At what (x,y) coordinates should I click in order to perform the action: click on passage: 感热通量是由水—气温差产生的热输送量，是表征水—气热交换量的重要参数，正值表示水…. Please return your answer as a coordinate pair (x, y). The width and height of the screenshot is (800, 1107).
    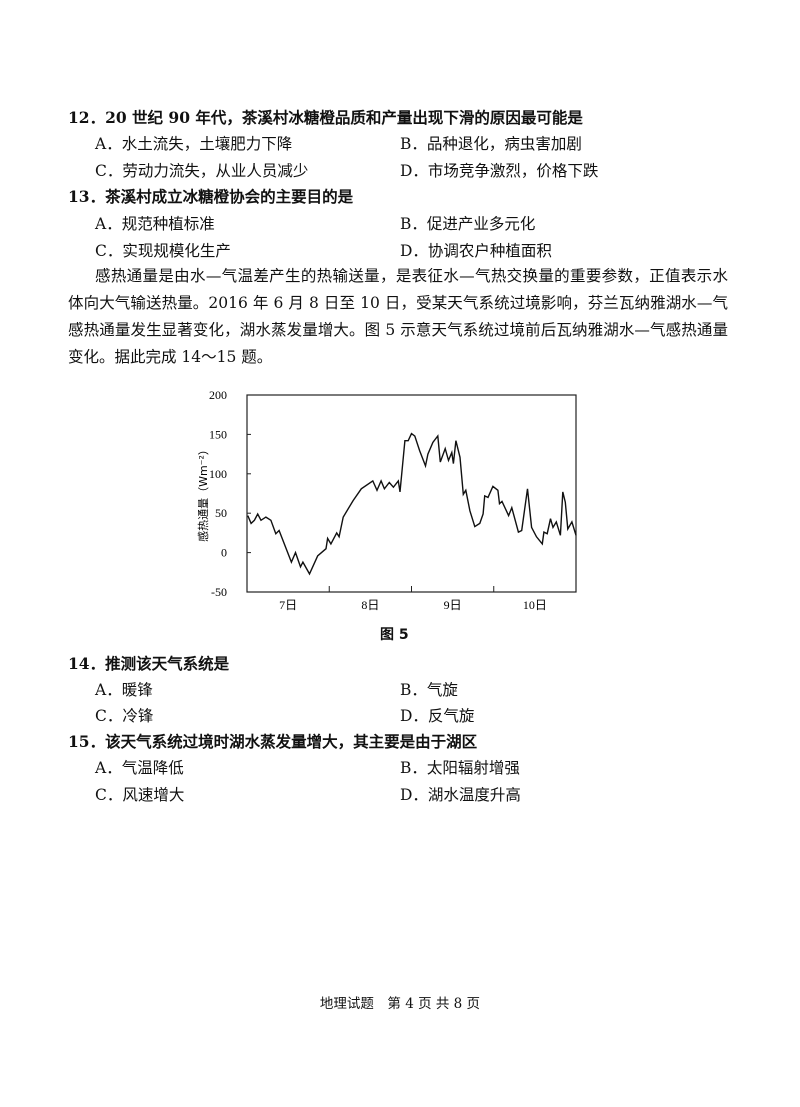
    Looking at the image, I should click on (398, 316).